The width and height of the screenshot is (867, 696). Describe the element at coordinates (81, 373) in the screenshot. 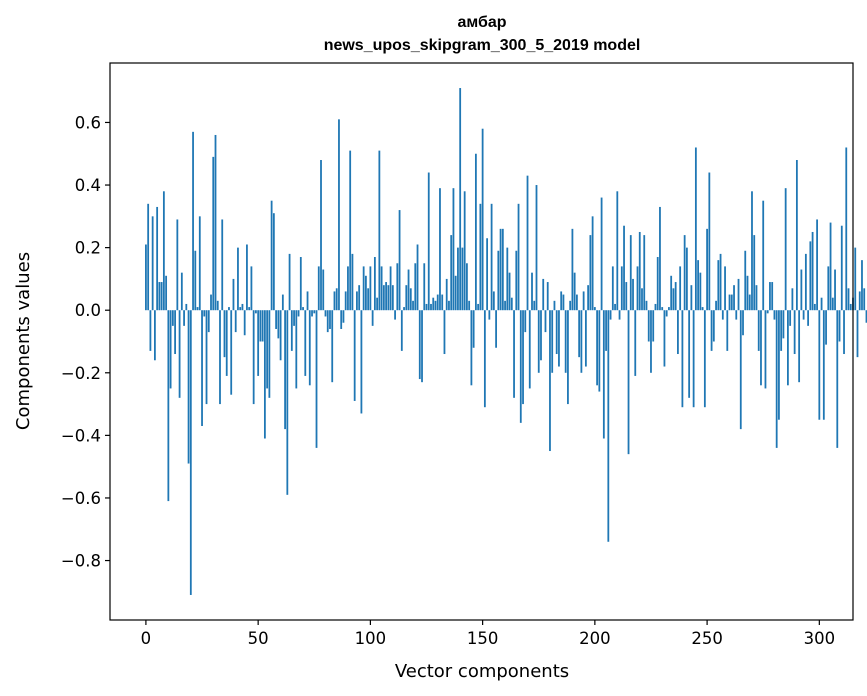

I see `y-tick-label: −0.2` at that location.